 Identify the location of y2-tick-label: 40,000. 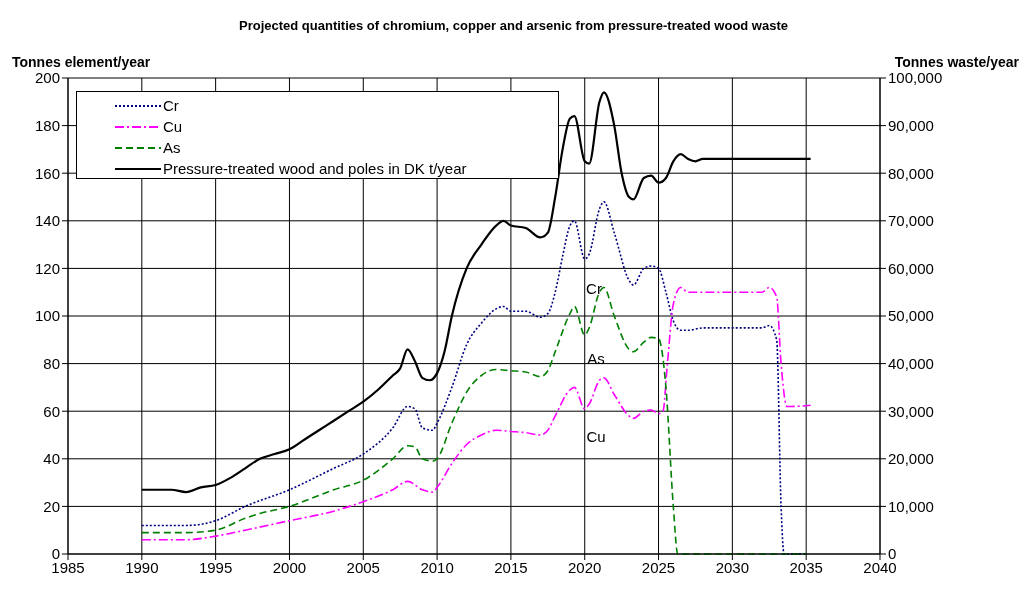
(911, 363).